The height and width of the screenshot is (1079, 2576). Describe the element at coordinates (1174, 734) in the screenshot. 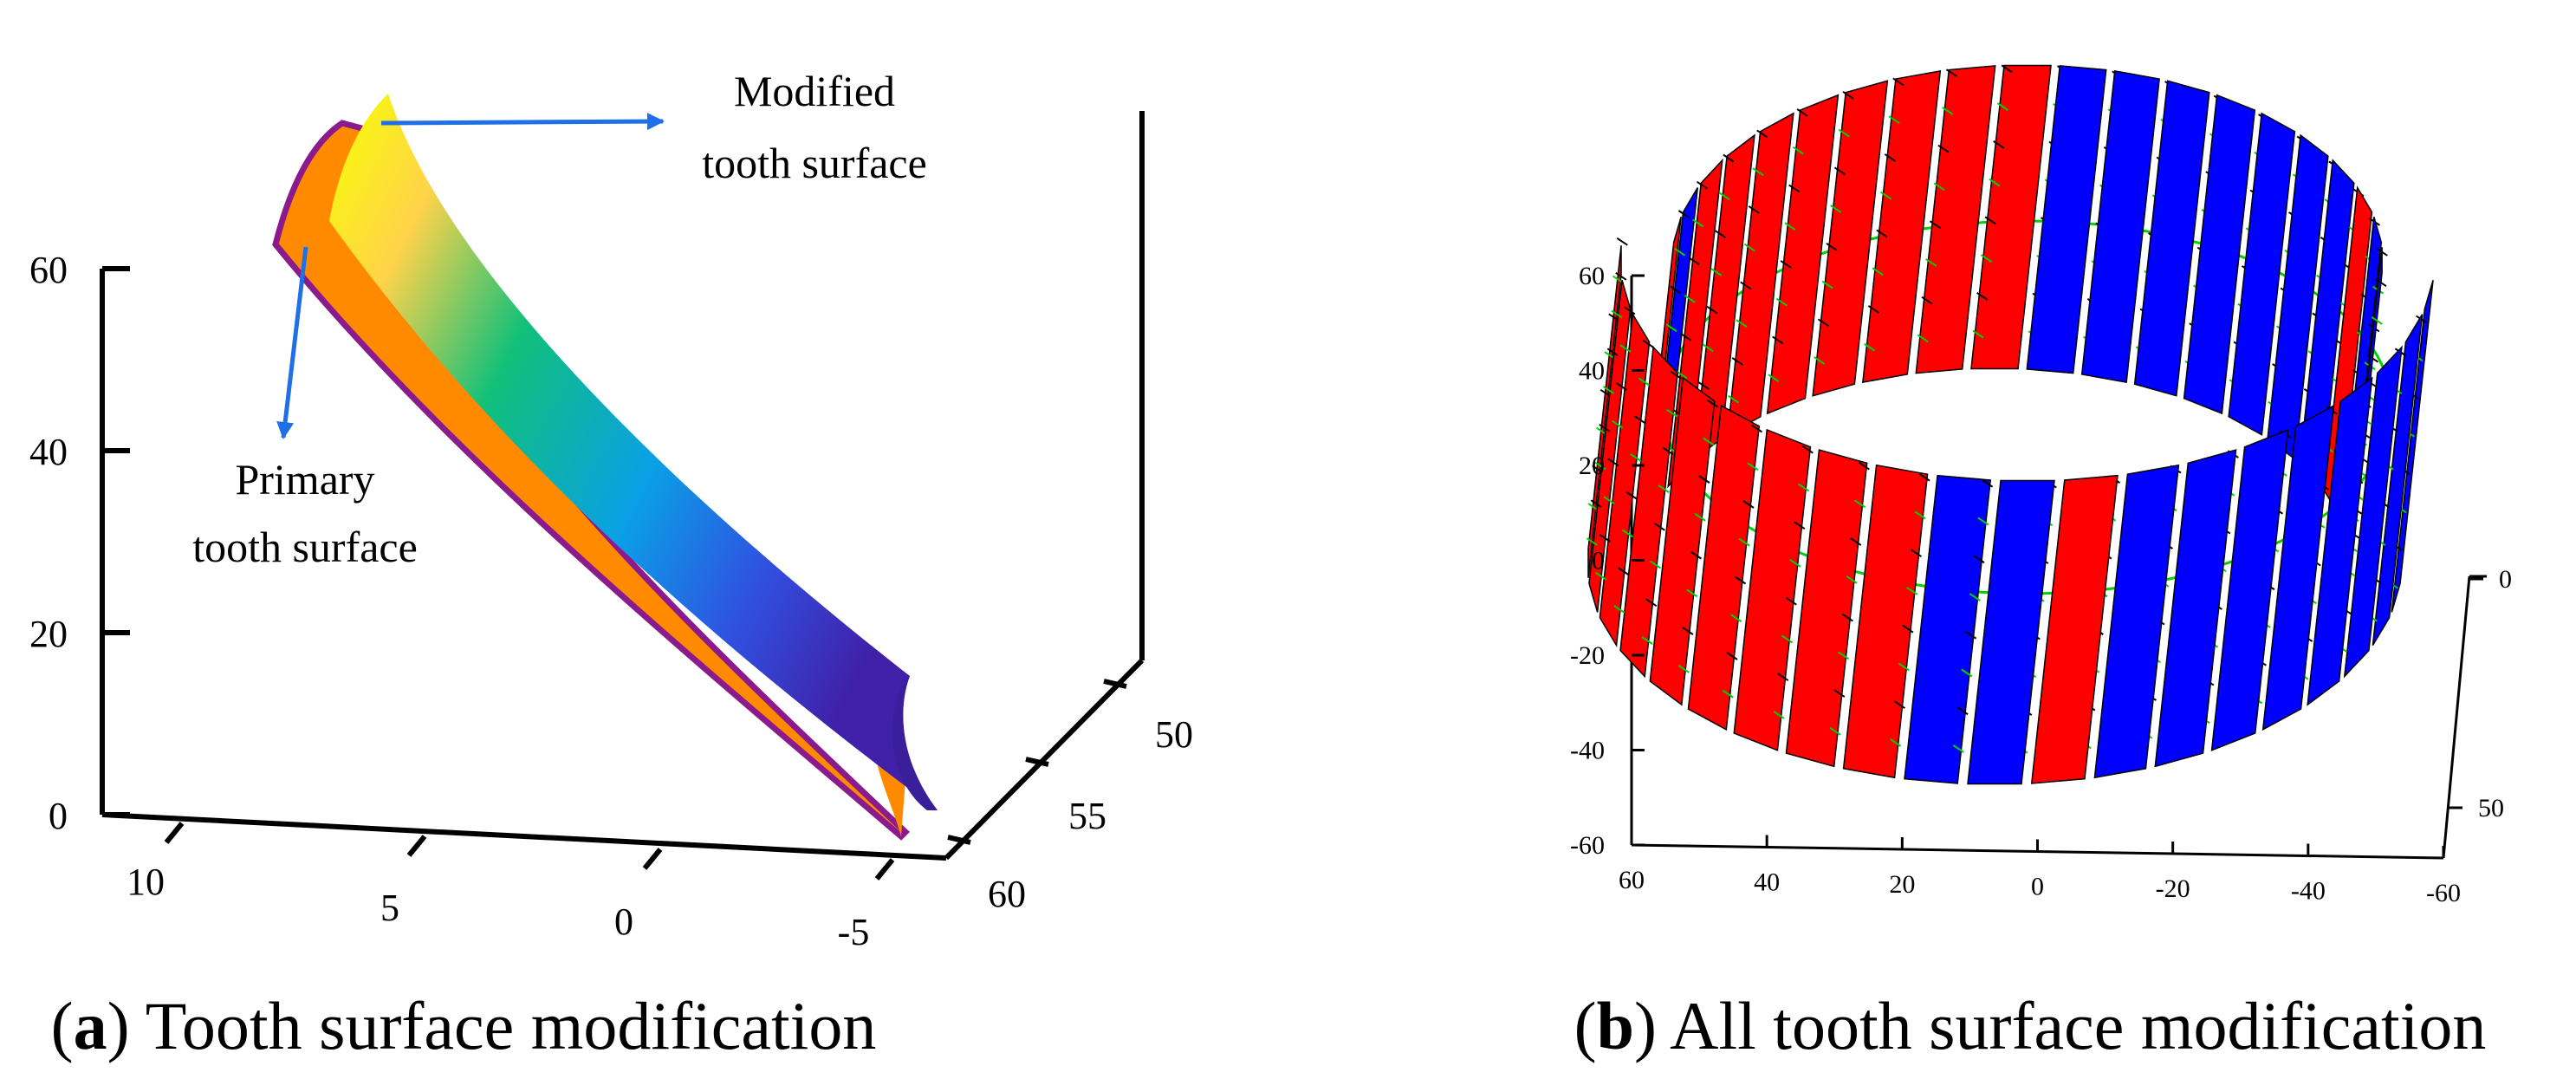

I see `a-y-tick-label: 50` at that location.